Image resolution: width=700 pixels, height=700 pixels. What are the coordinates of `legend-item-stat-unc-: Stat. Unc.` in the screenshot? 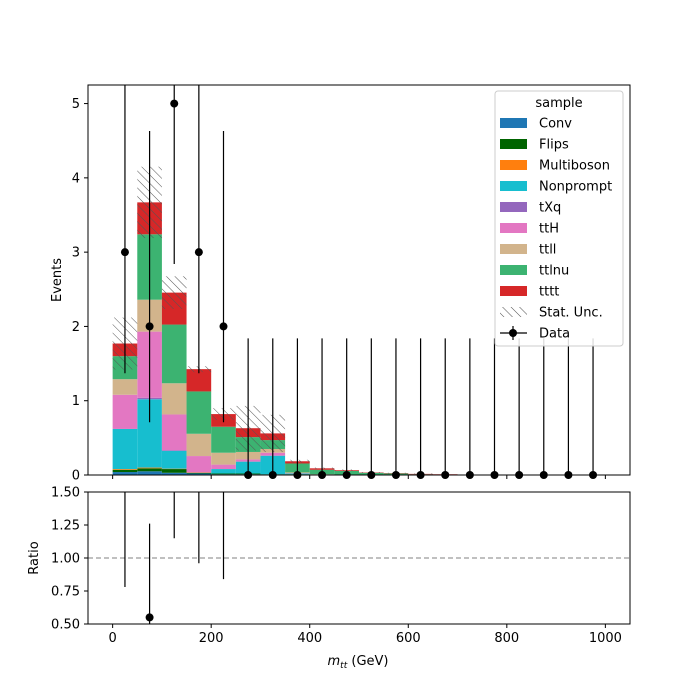 It's located at (551, 313).